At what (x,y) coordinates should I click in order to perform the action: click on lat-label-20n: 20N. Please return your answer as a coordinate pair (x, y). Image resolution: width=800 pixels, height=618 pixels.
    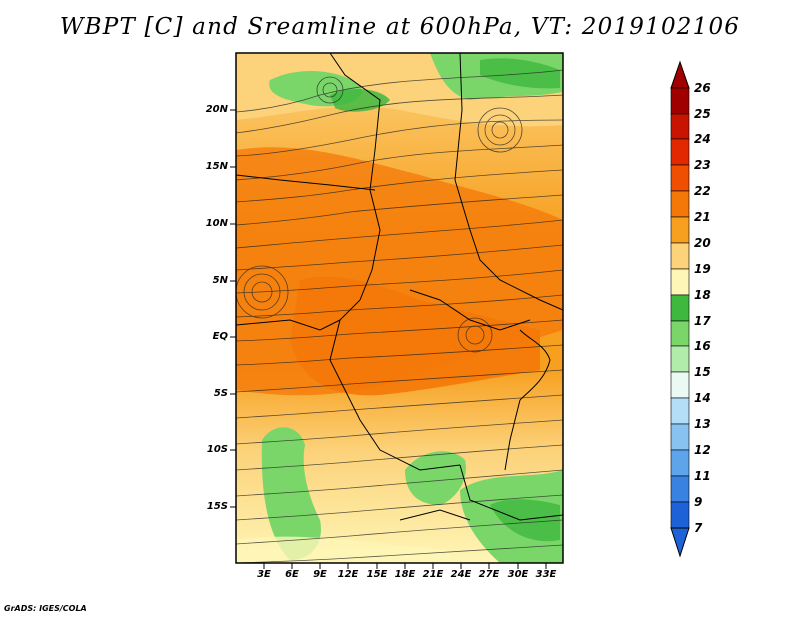
    Looking at the image, I should click on (216, 109).